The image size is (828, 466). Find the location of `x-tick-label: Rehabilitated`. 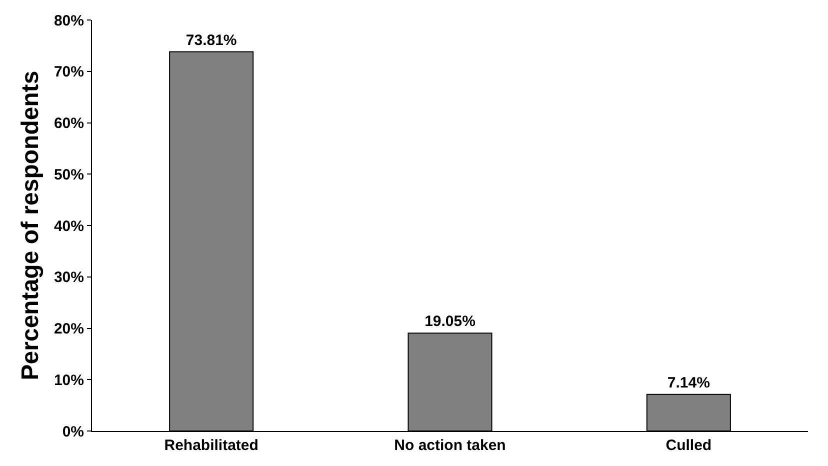

x-tick-label: Rehabilitated is located at coordinates (211, 445).